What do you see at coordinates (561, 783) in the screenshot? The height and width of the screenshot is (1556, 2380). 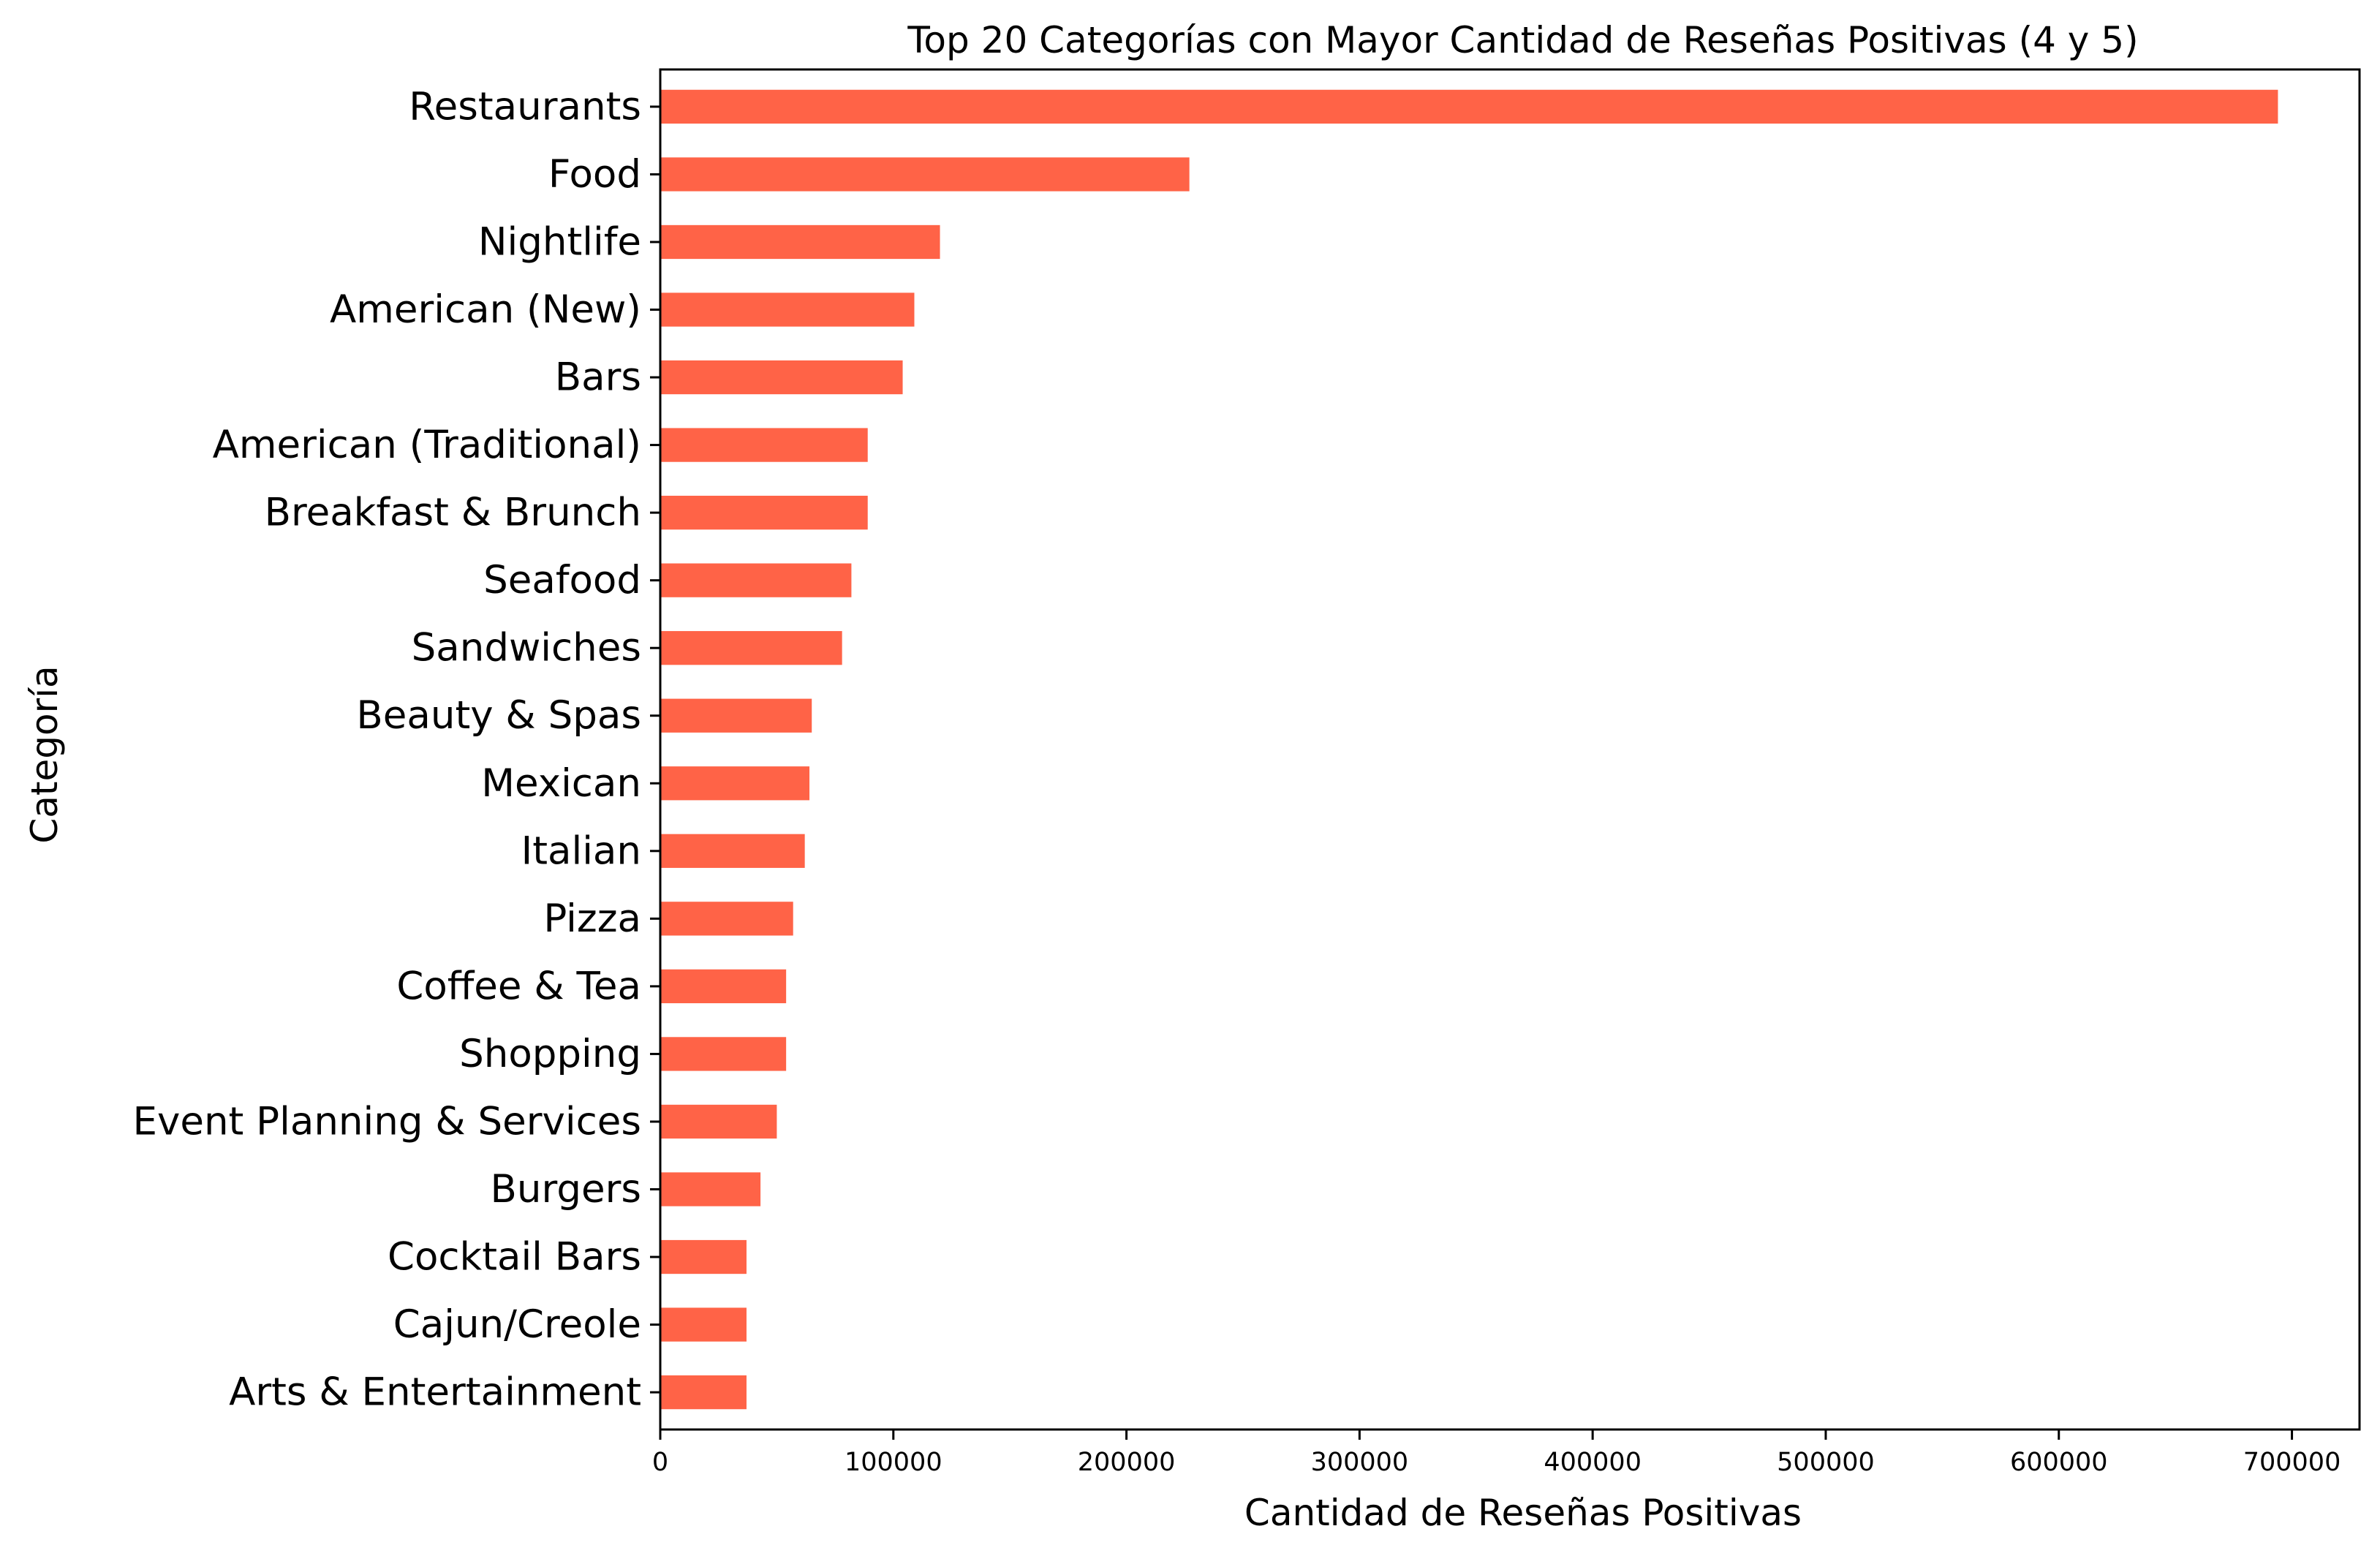 I see `y-tick-label: Mexican` at bounding box center [561, 783].